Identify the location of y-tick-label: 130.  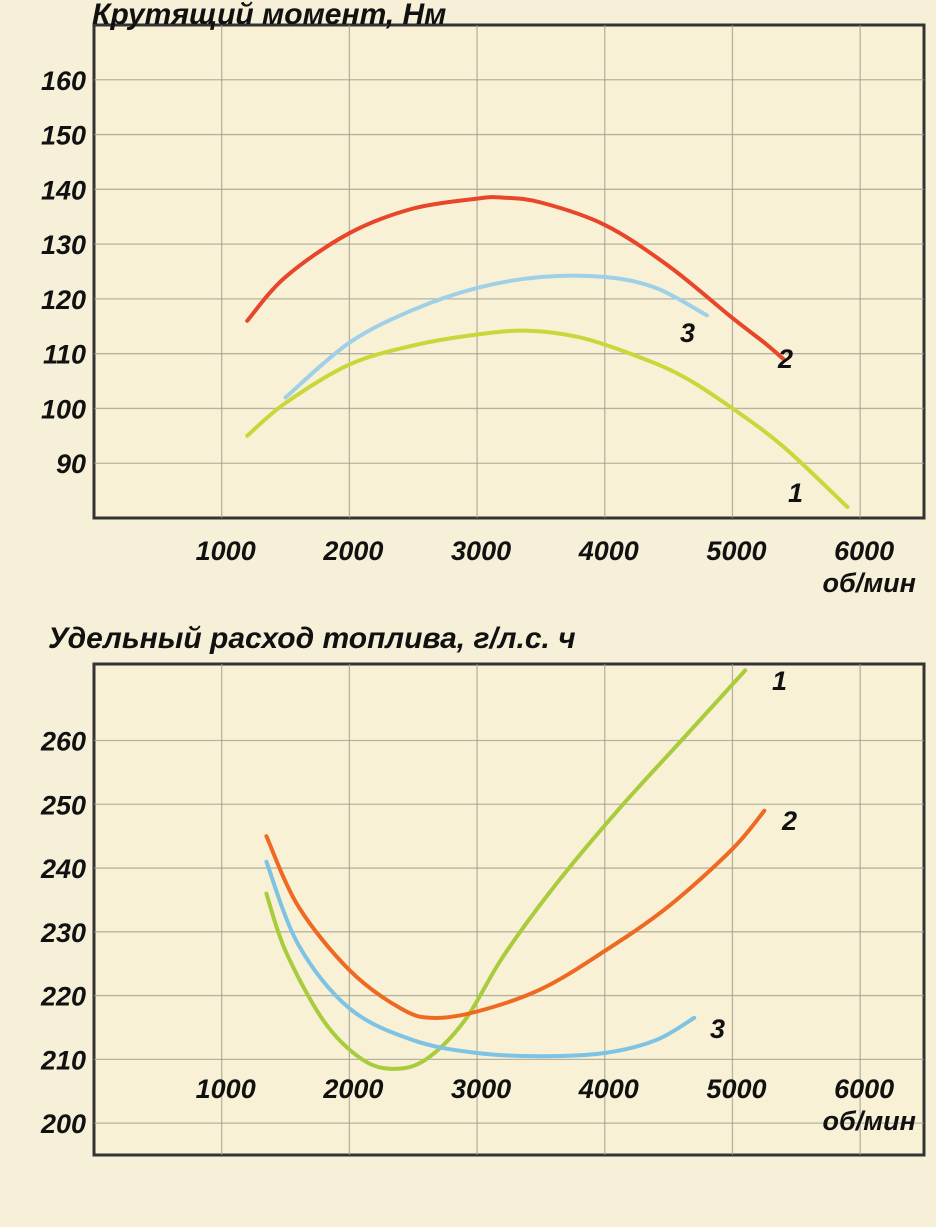
(63, 245).